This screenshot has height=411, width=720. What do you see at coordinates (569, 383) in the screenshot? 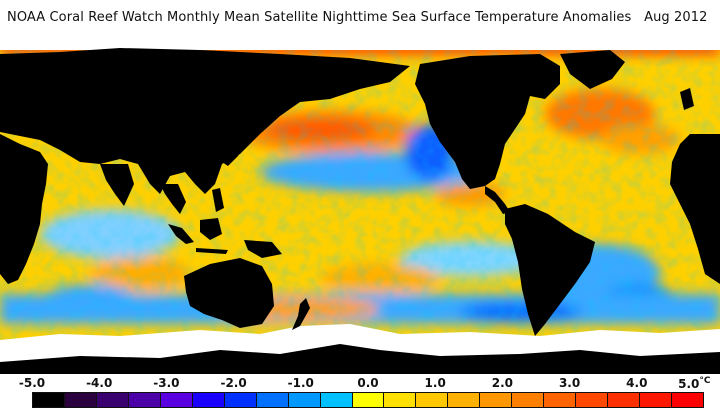
I see `colorbar-tick-label: 3.0` at bounding box center [569, 383].